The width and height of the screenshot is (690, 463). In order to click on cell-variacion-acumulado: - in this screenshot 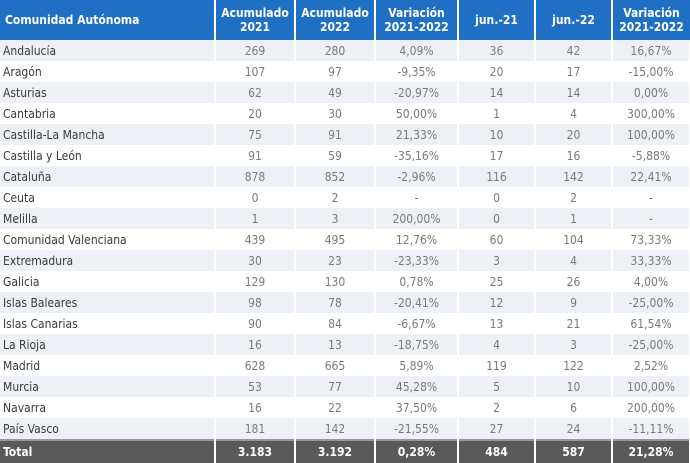, I will do `click(417, 197)`.